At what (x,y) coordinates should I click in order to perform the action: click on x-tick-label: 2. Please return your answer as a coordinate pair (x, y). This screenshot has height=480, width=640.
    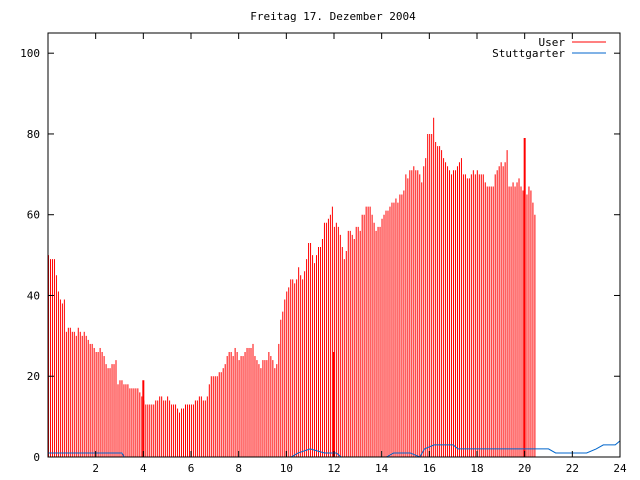
    Looking at the image, I should click on (95, 468).